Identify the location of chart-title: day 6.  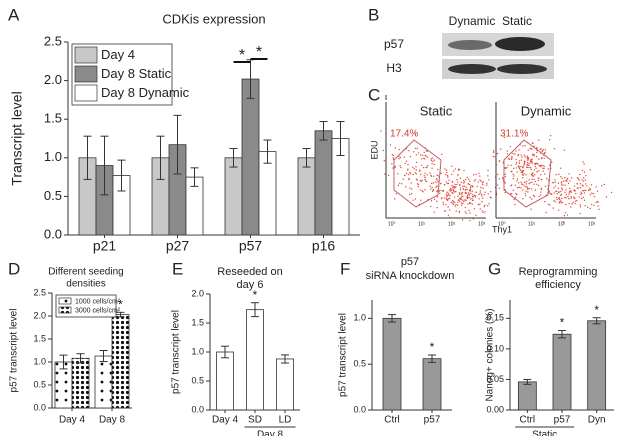
(250, 285).